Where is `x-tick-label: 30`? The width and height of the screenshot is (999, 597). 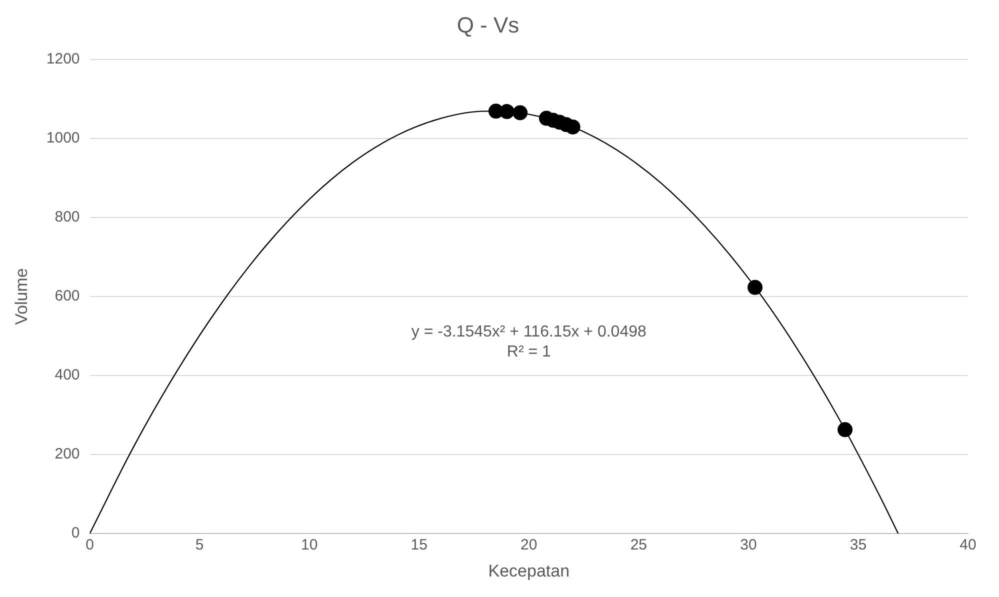 x-tick-label: 30 is located at coordinates (748, 545).